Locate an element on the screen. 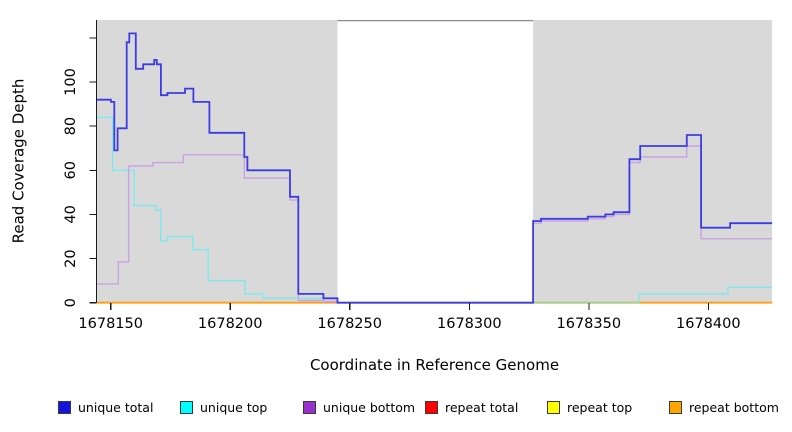  y-tick-label: 20 is located at coordinates (71, 258).